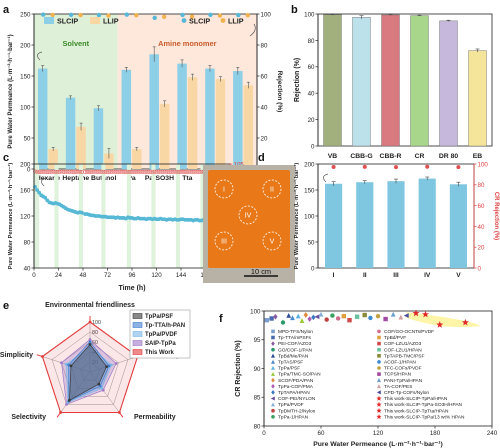  I want to click on legend-label: Tp-TTA/mPSFs, so click(295, 338).